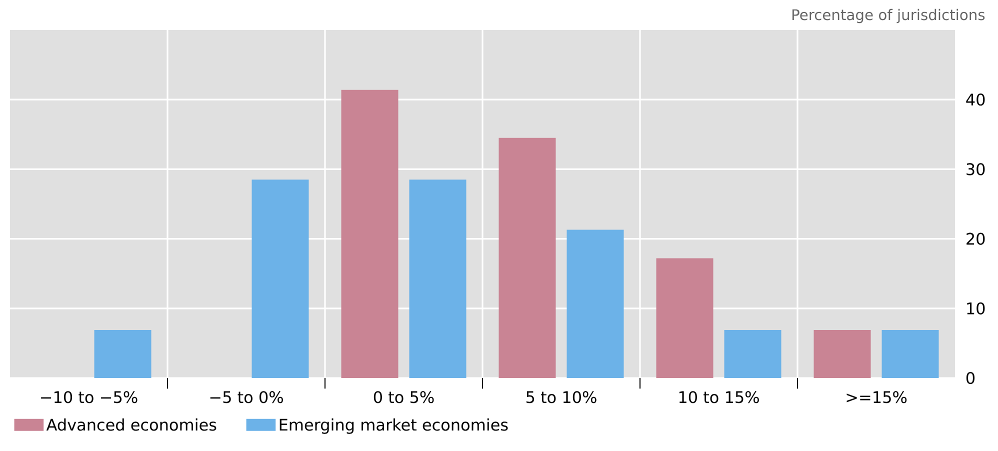  What do you see at coordinates (131, 424) in the screenshot?
I see `legend-label: Advanced economies` at bounding box center [131, 424].